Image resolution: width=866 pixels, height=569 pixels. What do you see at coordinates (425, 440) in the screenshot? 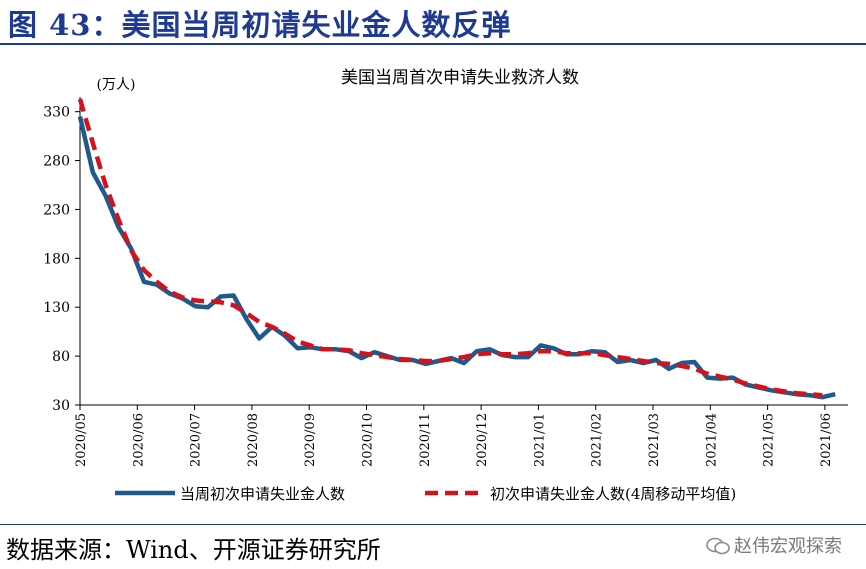
I see `x-tick-label: 2020/11` at bounding box center [425, 440].